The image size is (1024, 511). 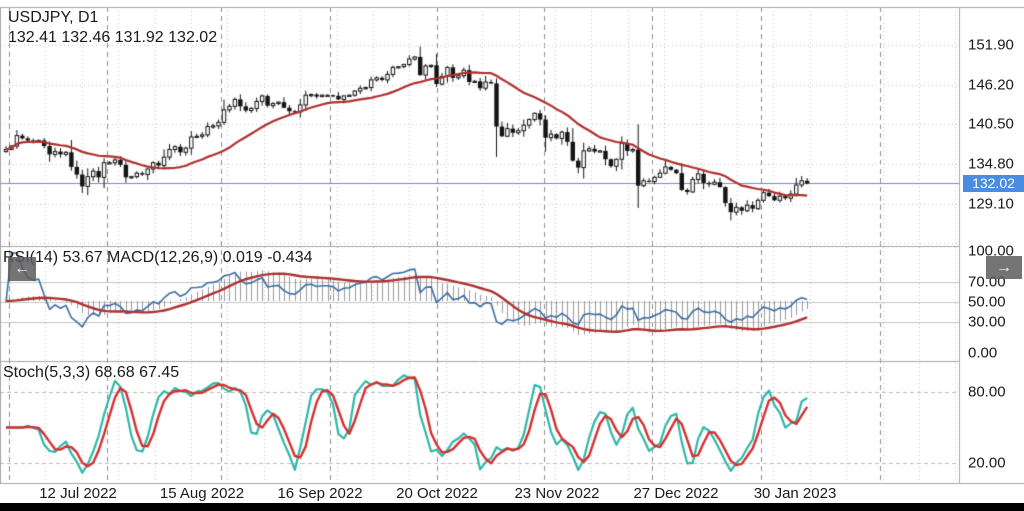 I want to click on indicator-tick-label: 0.00, so click(x=983, y=353).